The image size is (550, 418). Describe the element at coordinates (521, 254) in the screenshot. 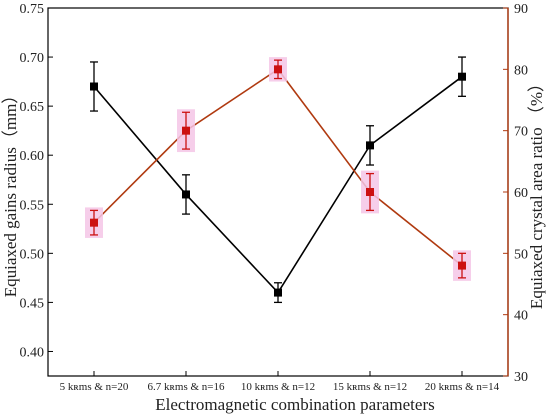

I see `right-tick-label: 50` at that location.